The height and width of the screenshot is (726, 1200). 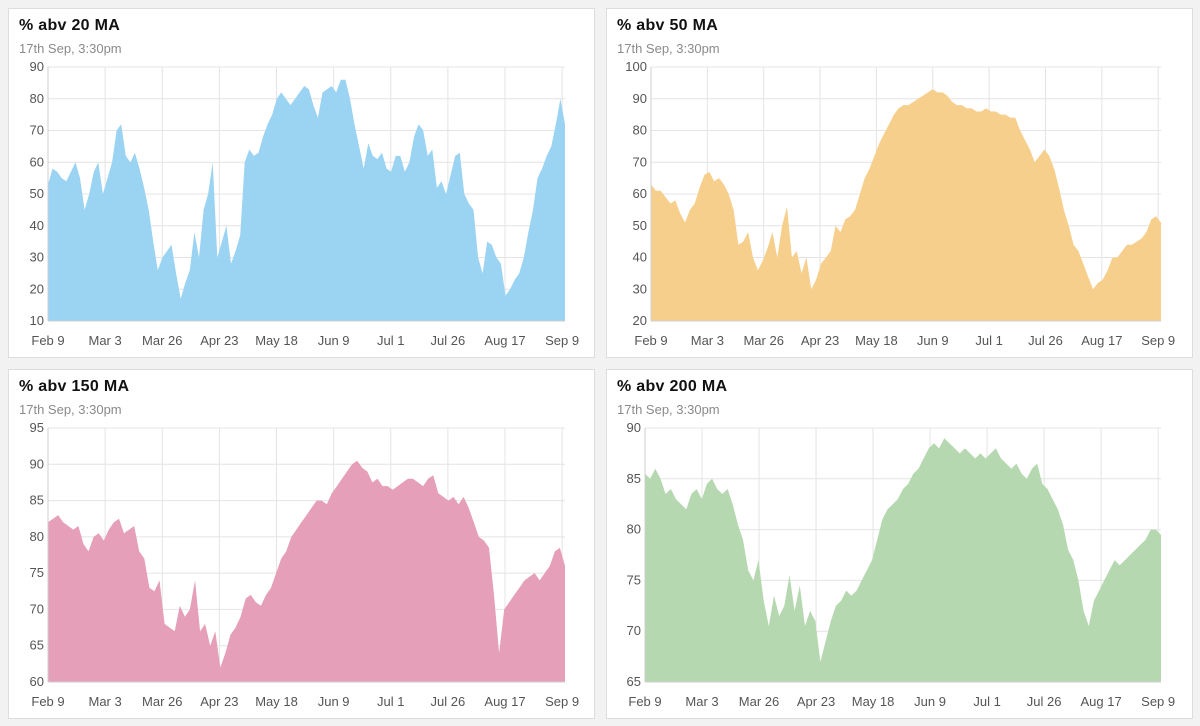 What do you see at coordinates (74, 386) in the screenshot?
I see `chart-title: % abv 150 MA` at bounding box center [74, 386].